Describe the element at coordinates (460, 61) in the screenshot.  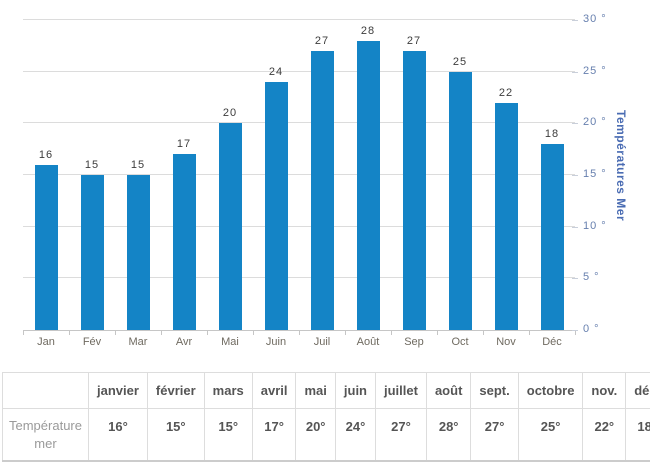
I see `bar-value-label: 25` at that location.